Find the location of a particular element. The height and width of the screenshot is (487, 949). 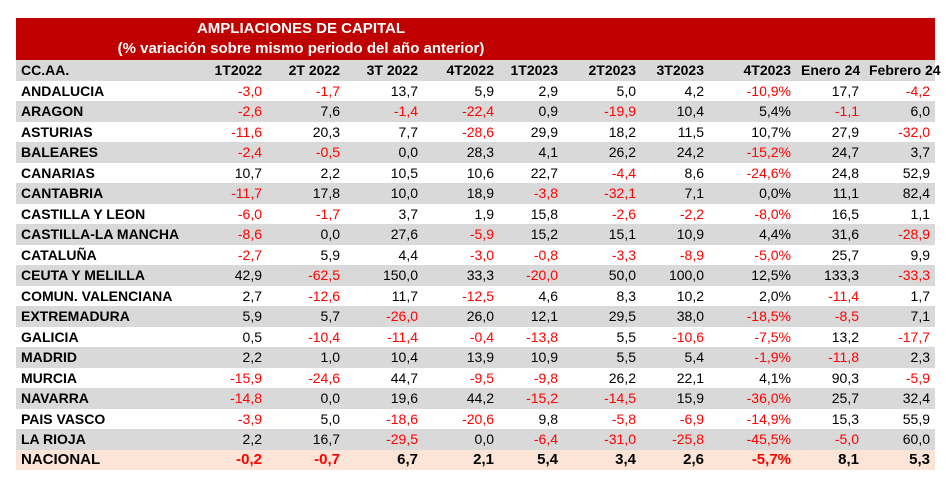

value-cell: 15,9 is located at coordinates (675, 398).